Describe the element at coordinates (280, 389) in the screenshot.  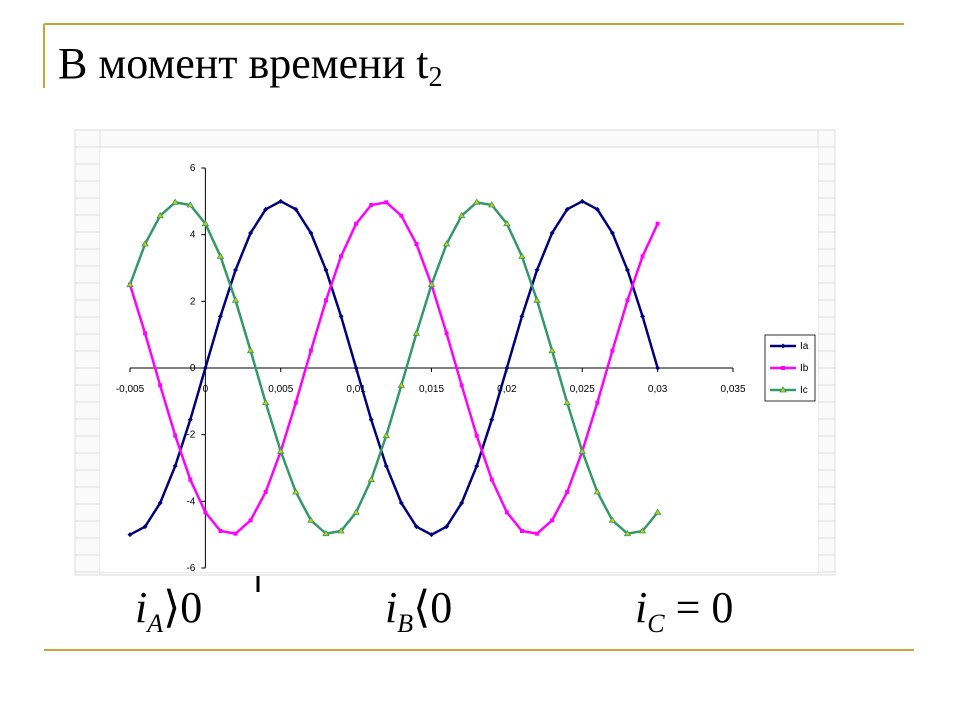
I see `x-tick-label: 0,005` at that location.